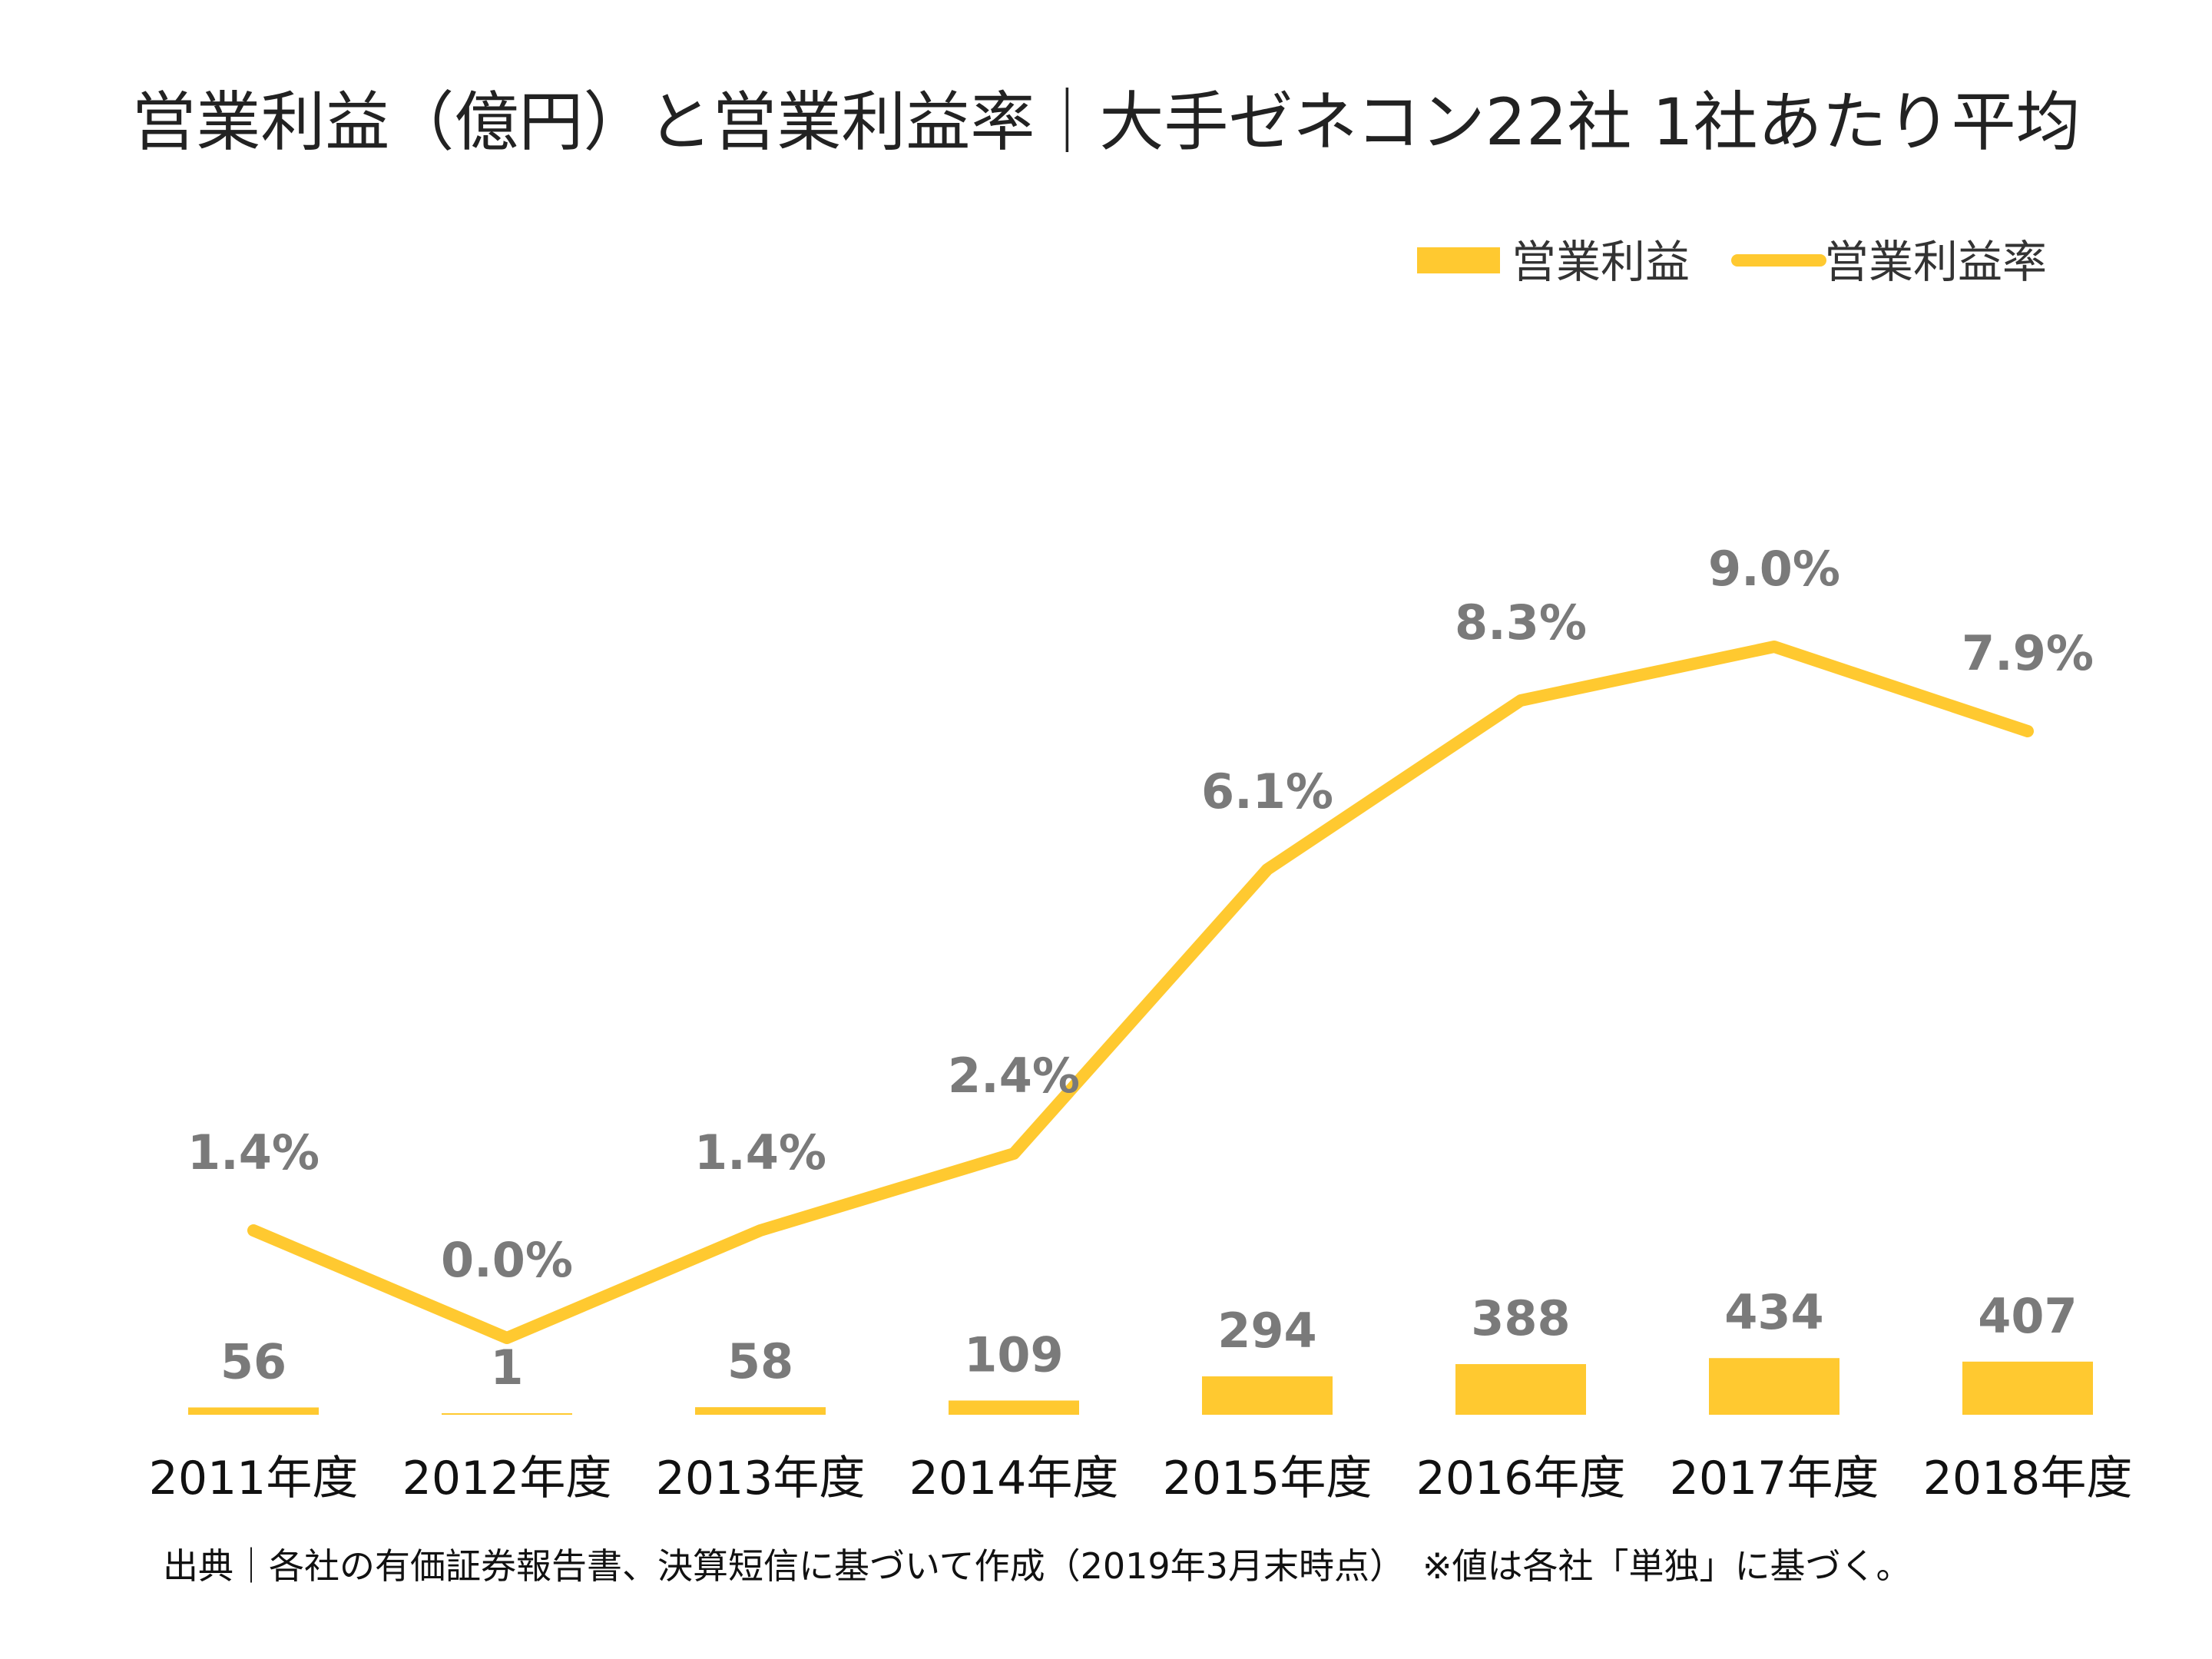 This screenshot has width=2212, height=1659. Describe the element at coordinates (1775, 1478) in the screenshot. I see `category-label-7: 2017年度` at that location.